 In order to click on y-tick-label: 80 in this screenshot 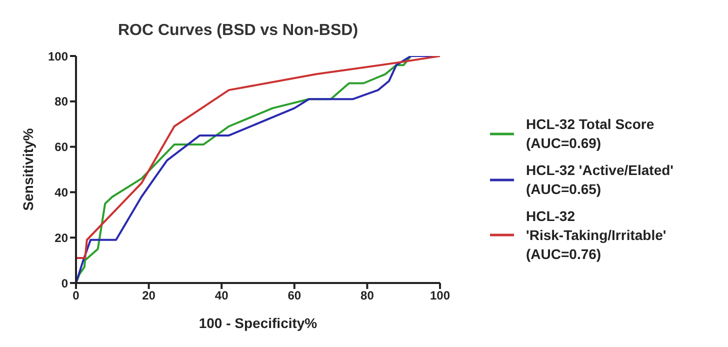, I will do `click(61, 101)`.